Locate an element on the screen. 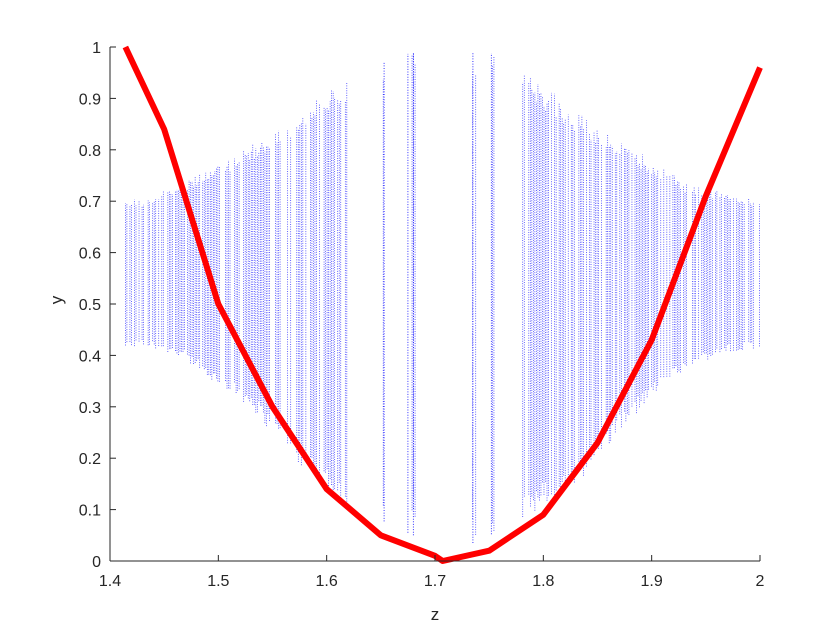  y-tick-label: 0.3 is located at coordinates (90, 408).